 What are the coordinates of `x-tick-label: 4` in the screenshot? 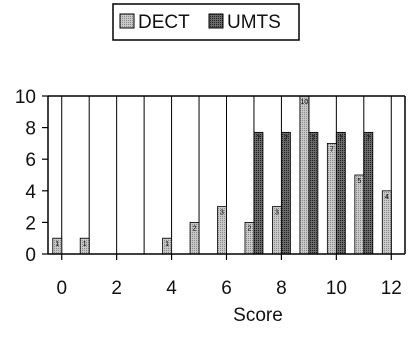 It's located at (171, 288).